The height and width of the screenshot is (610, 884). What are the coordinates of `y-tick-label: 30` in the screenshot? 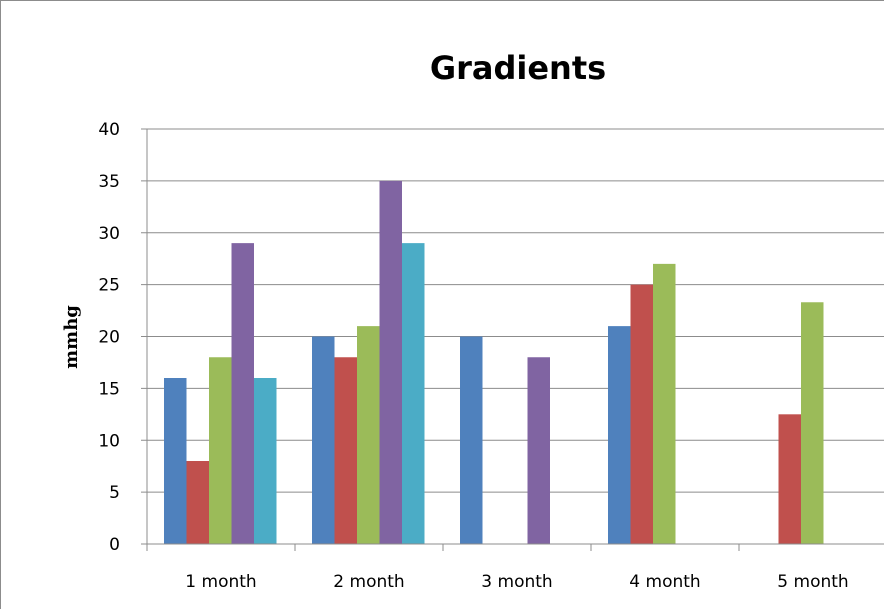 It's located at (109, 234).